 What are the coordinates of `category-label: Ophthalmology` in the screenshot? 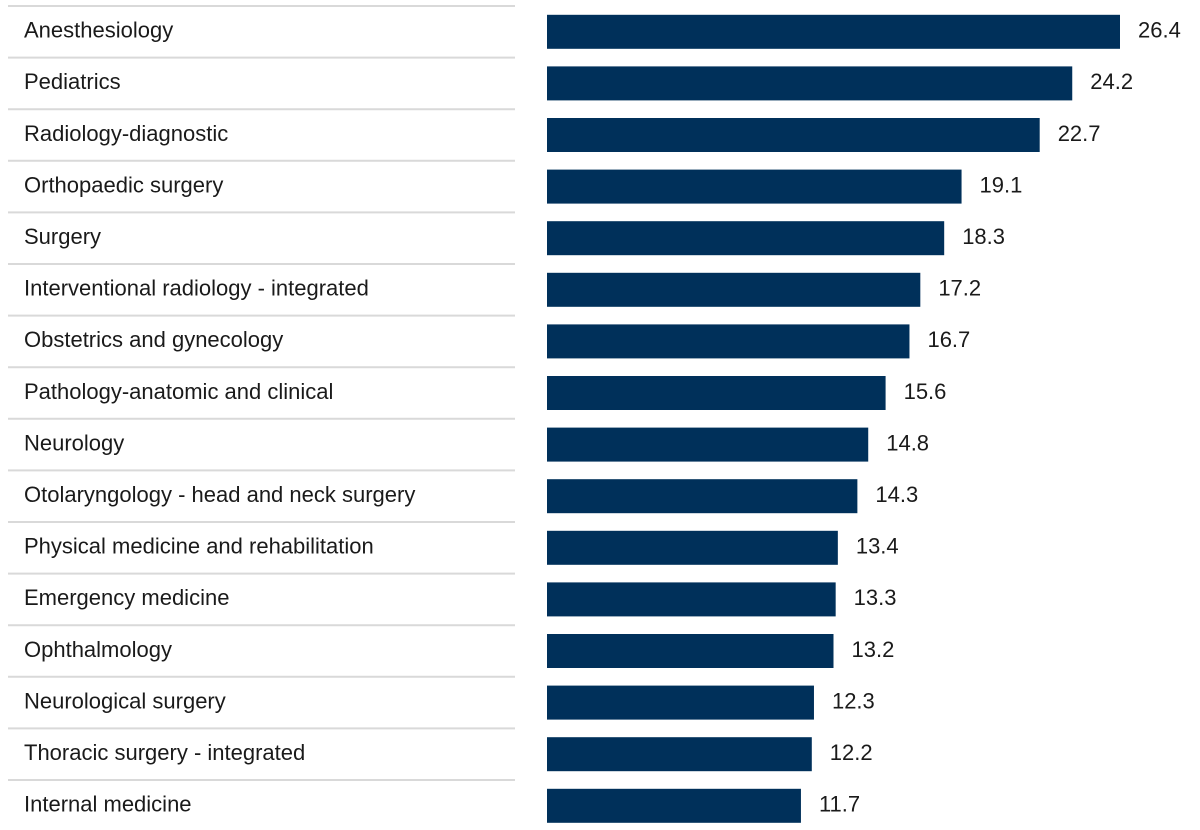 It's located at (98, 649).